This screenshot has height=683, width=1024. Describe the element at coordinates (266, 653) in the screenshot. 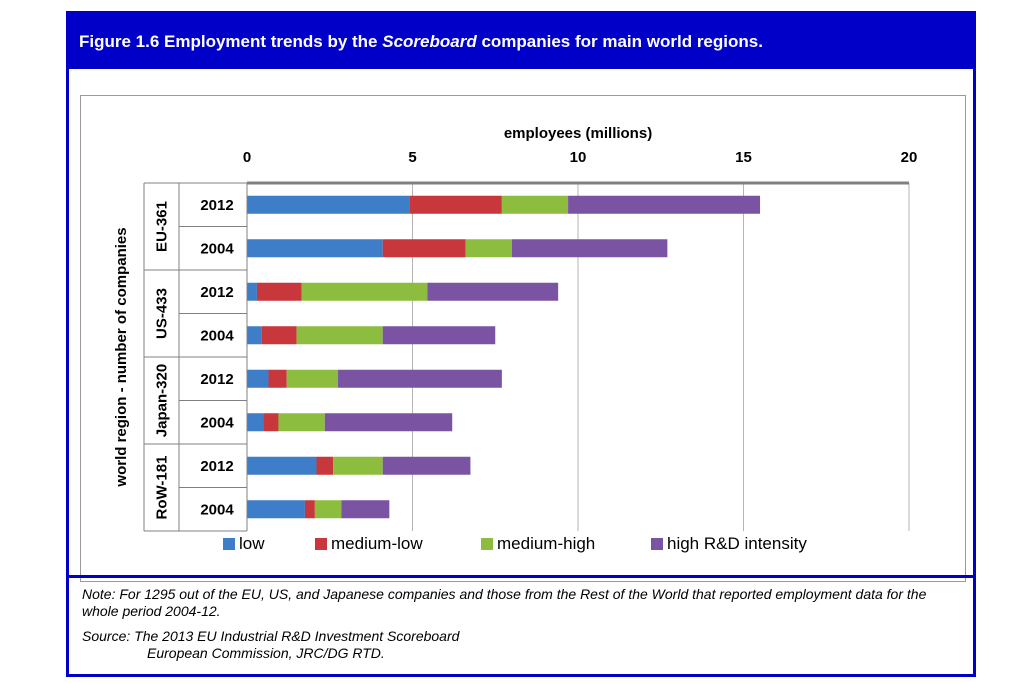

I see `source-line-2: European Commission, JRC/DG RTD.` at that location.